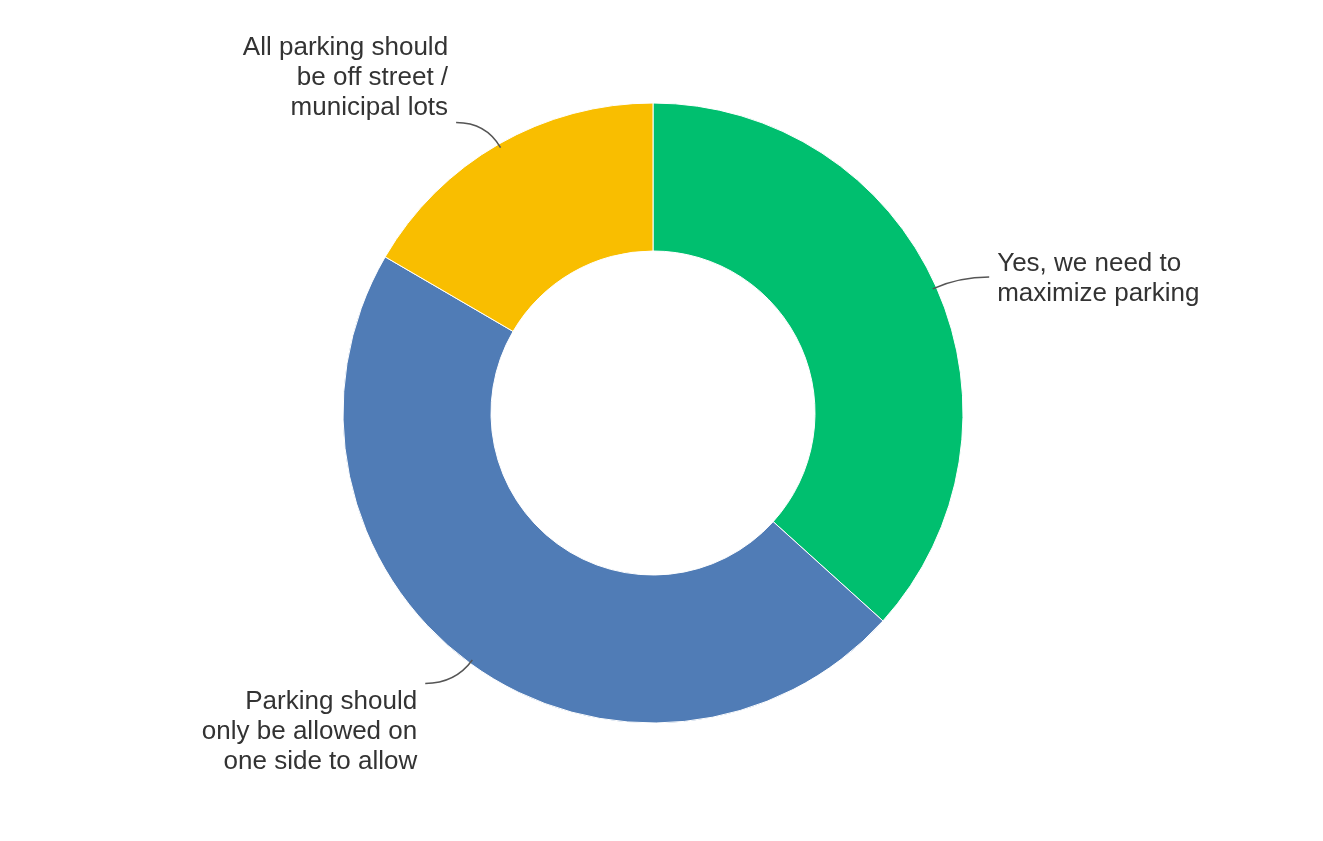  What do you see at coordinates (309, 730) in the screenshot?
I see `slice-label: Parking should only be allowed on one side to allow` at bounding box center [309, 730].